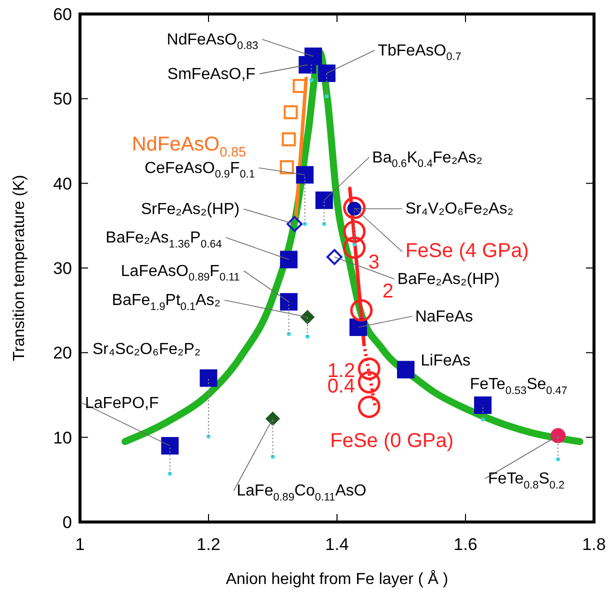  What do you see at coordinates (445, 361) in the screenshot?
I see `annotation: LiFeAs` at bounding box center [445, 361].